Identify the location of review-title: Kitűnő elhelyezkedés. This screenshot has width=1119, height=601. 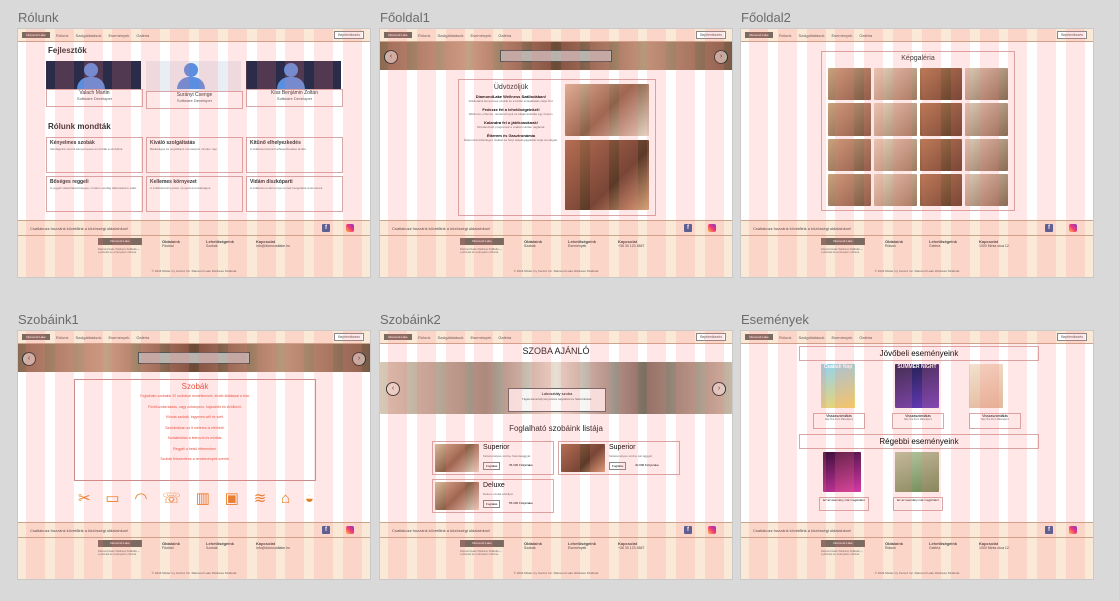
(275, 143).